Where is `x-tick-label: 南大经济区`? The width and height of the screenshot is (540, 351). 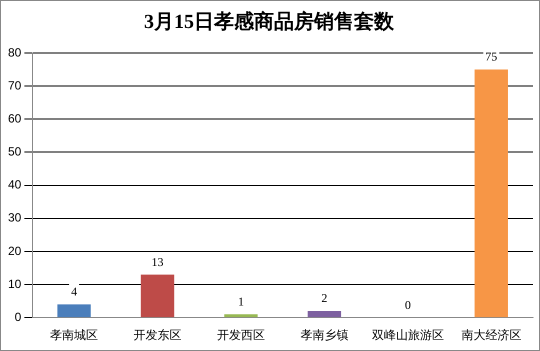 x-tick-label: 南大经济区 is located at coordinates (491, 335).